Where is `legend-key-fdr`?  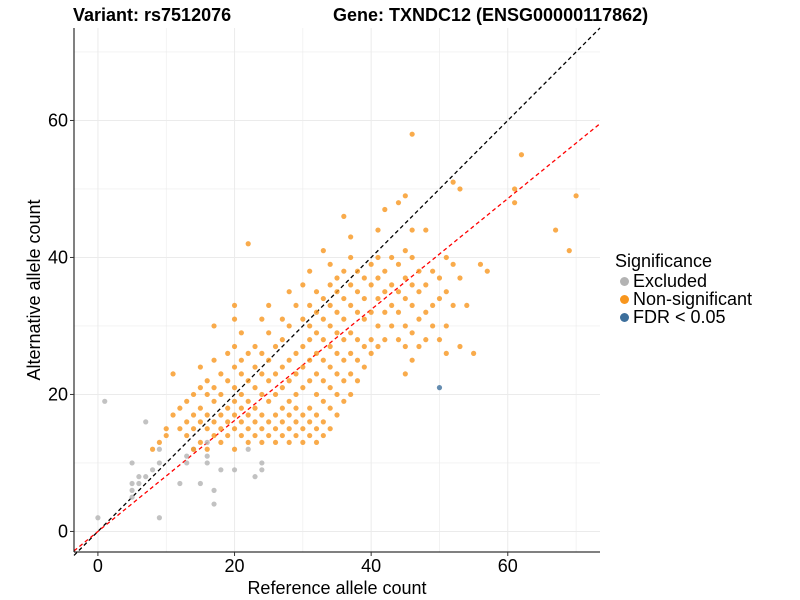
legend-key-fdr is located at coordinates (624, 317).